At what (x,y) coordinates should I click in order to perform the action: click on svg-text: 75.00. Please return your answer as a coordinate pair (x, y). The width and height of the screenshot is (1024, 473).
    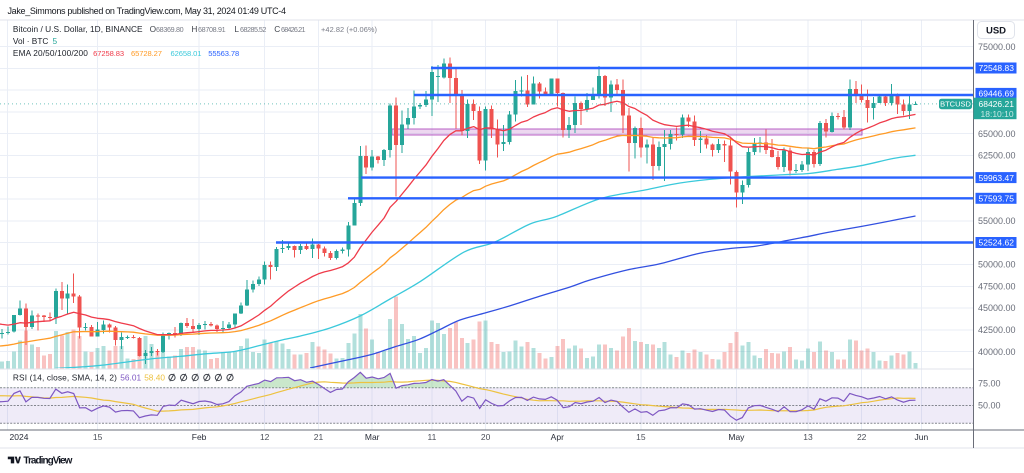
    Looking at the image, I should click on (989, 384).